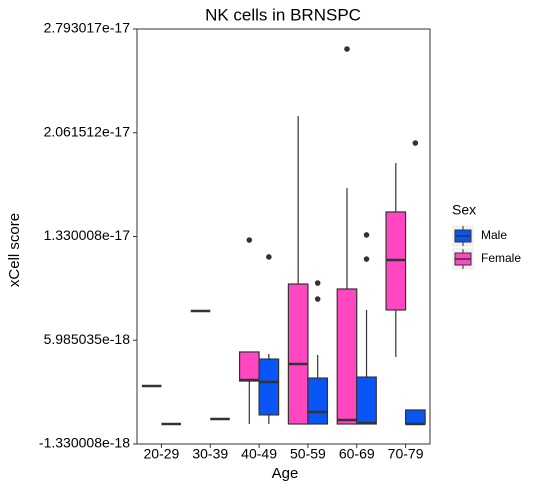 The image size is (536, 489). I want to click on x-tick-label: 70-79, so click(406, 454).